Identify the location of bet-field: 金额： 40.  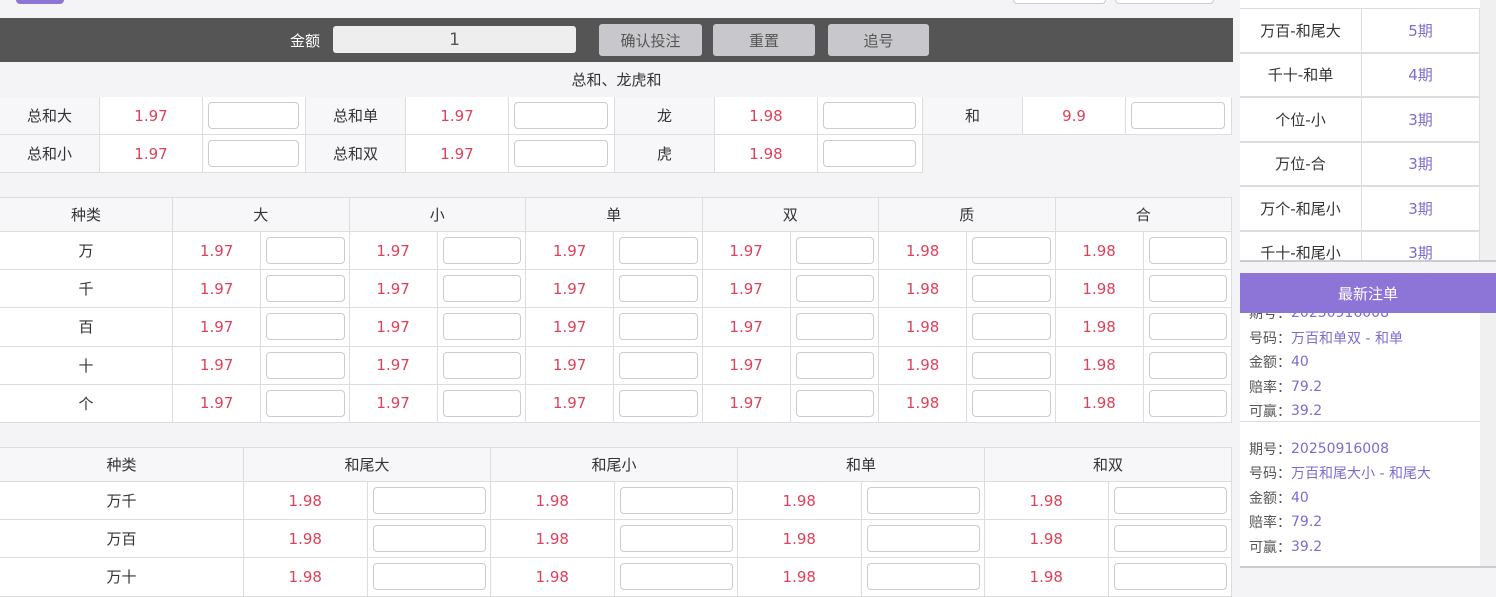
(1364, 362).